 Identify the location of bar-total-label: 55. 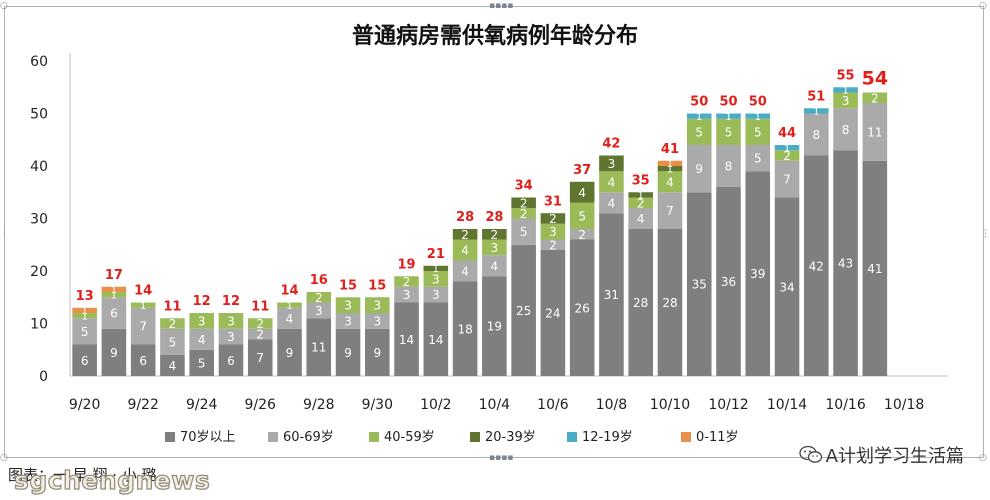
(846, 75).